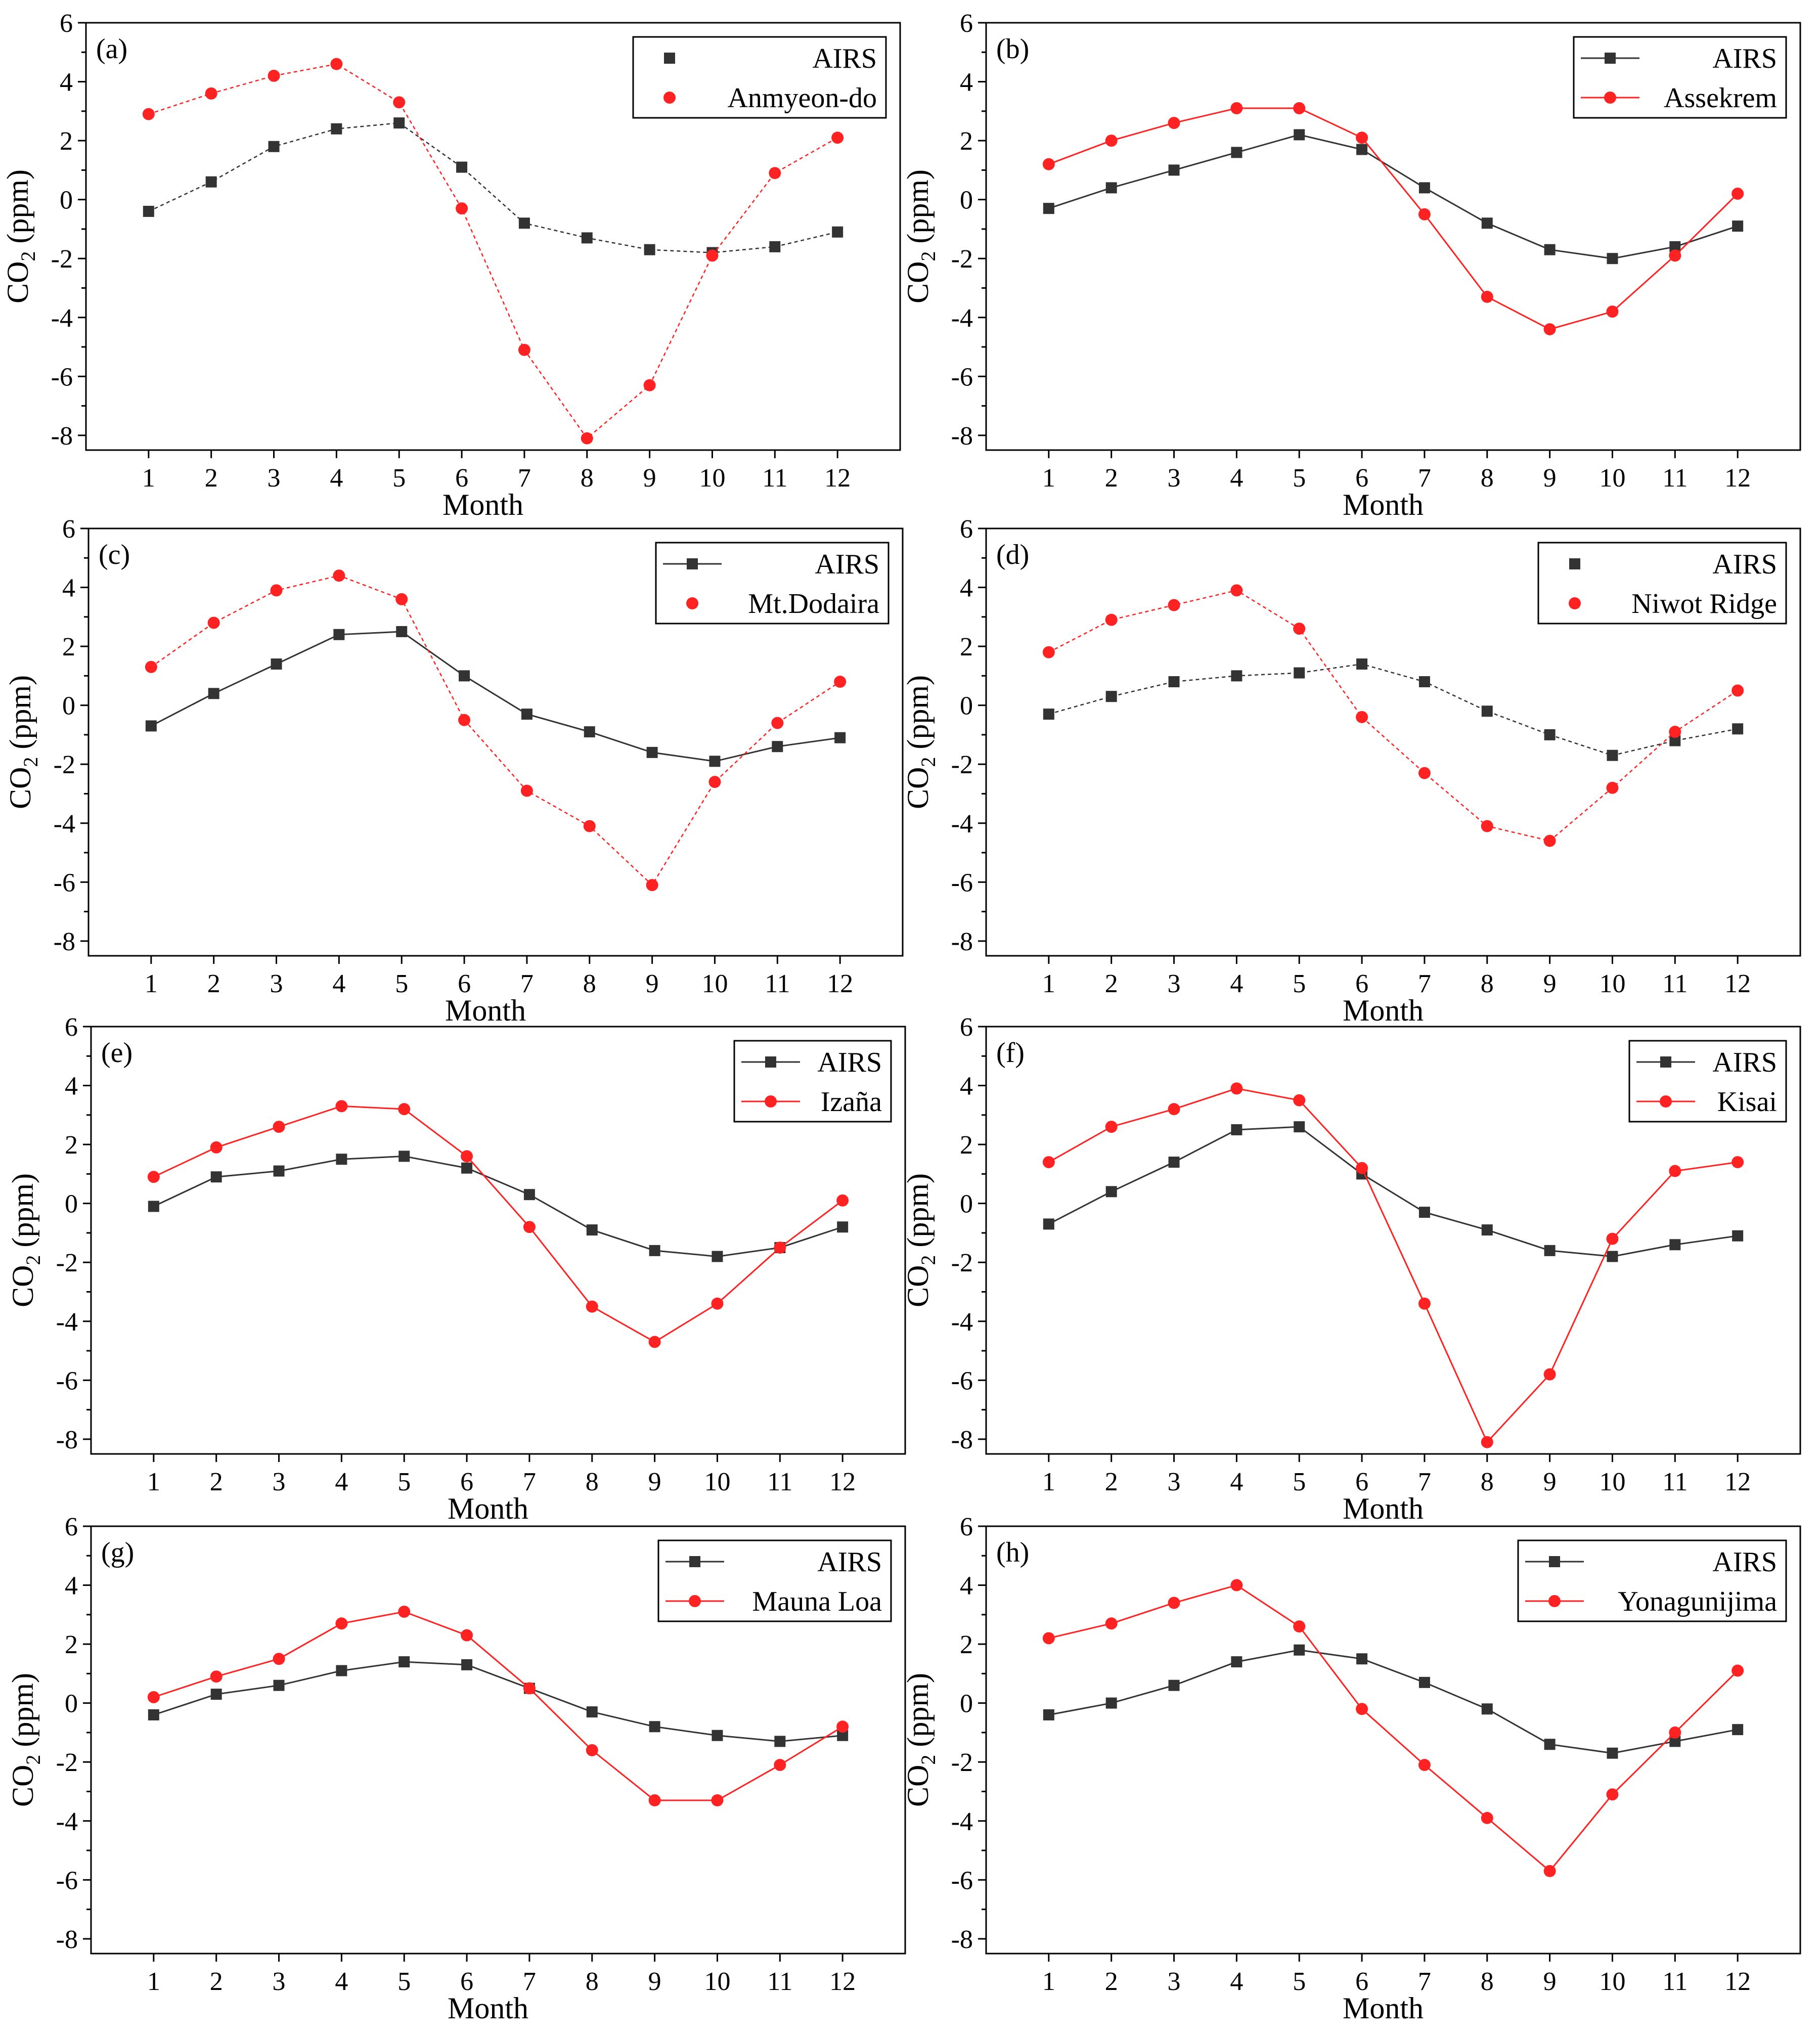 The width and height of the screenshot is (1820, 2036). Describe the element at coordinates (1048, 983) in the screenshot. I see `x-tick-label: 1` at that location.